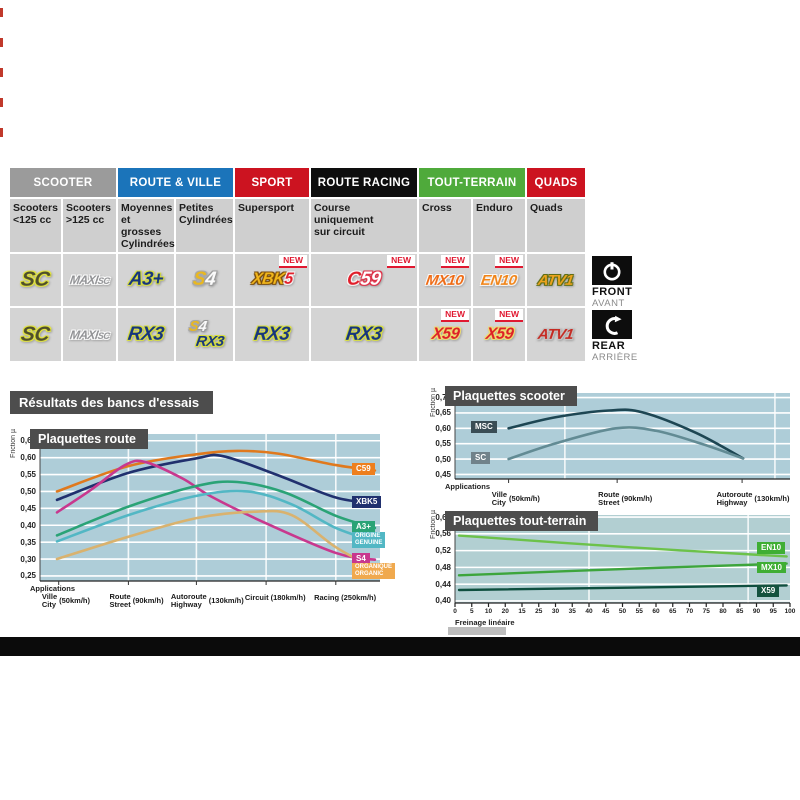 This screenshot has height=800, width=800. Describe the element at coordinates (539, 611) in the screenshot. I see `x-tick-label: 25` at that location.